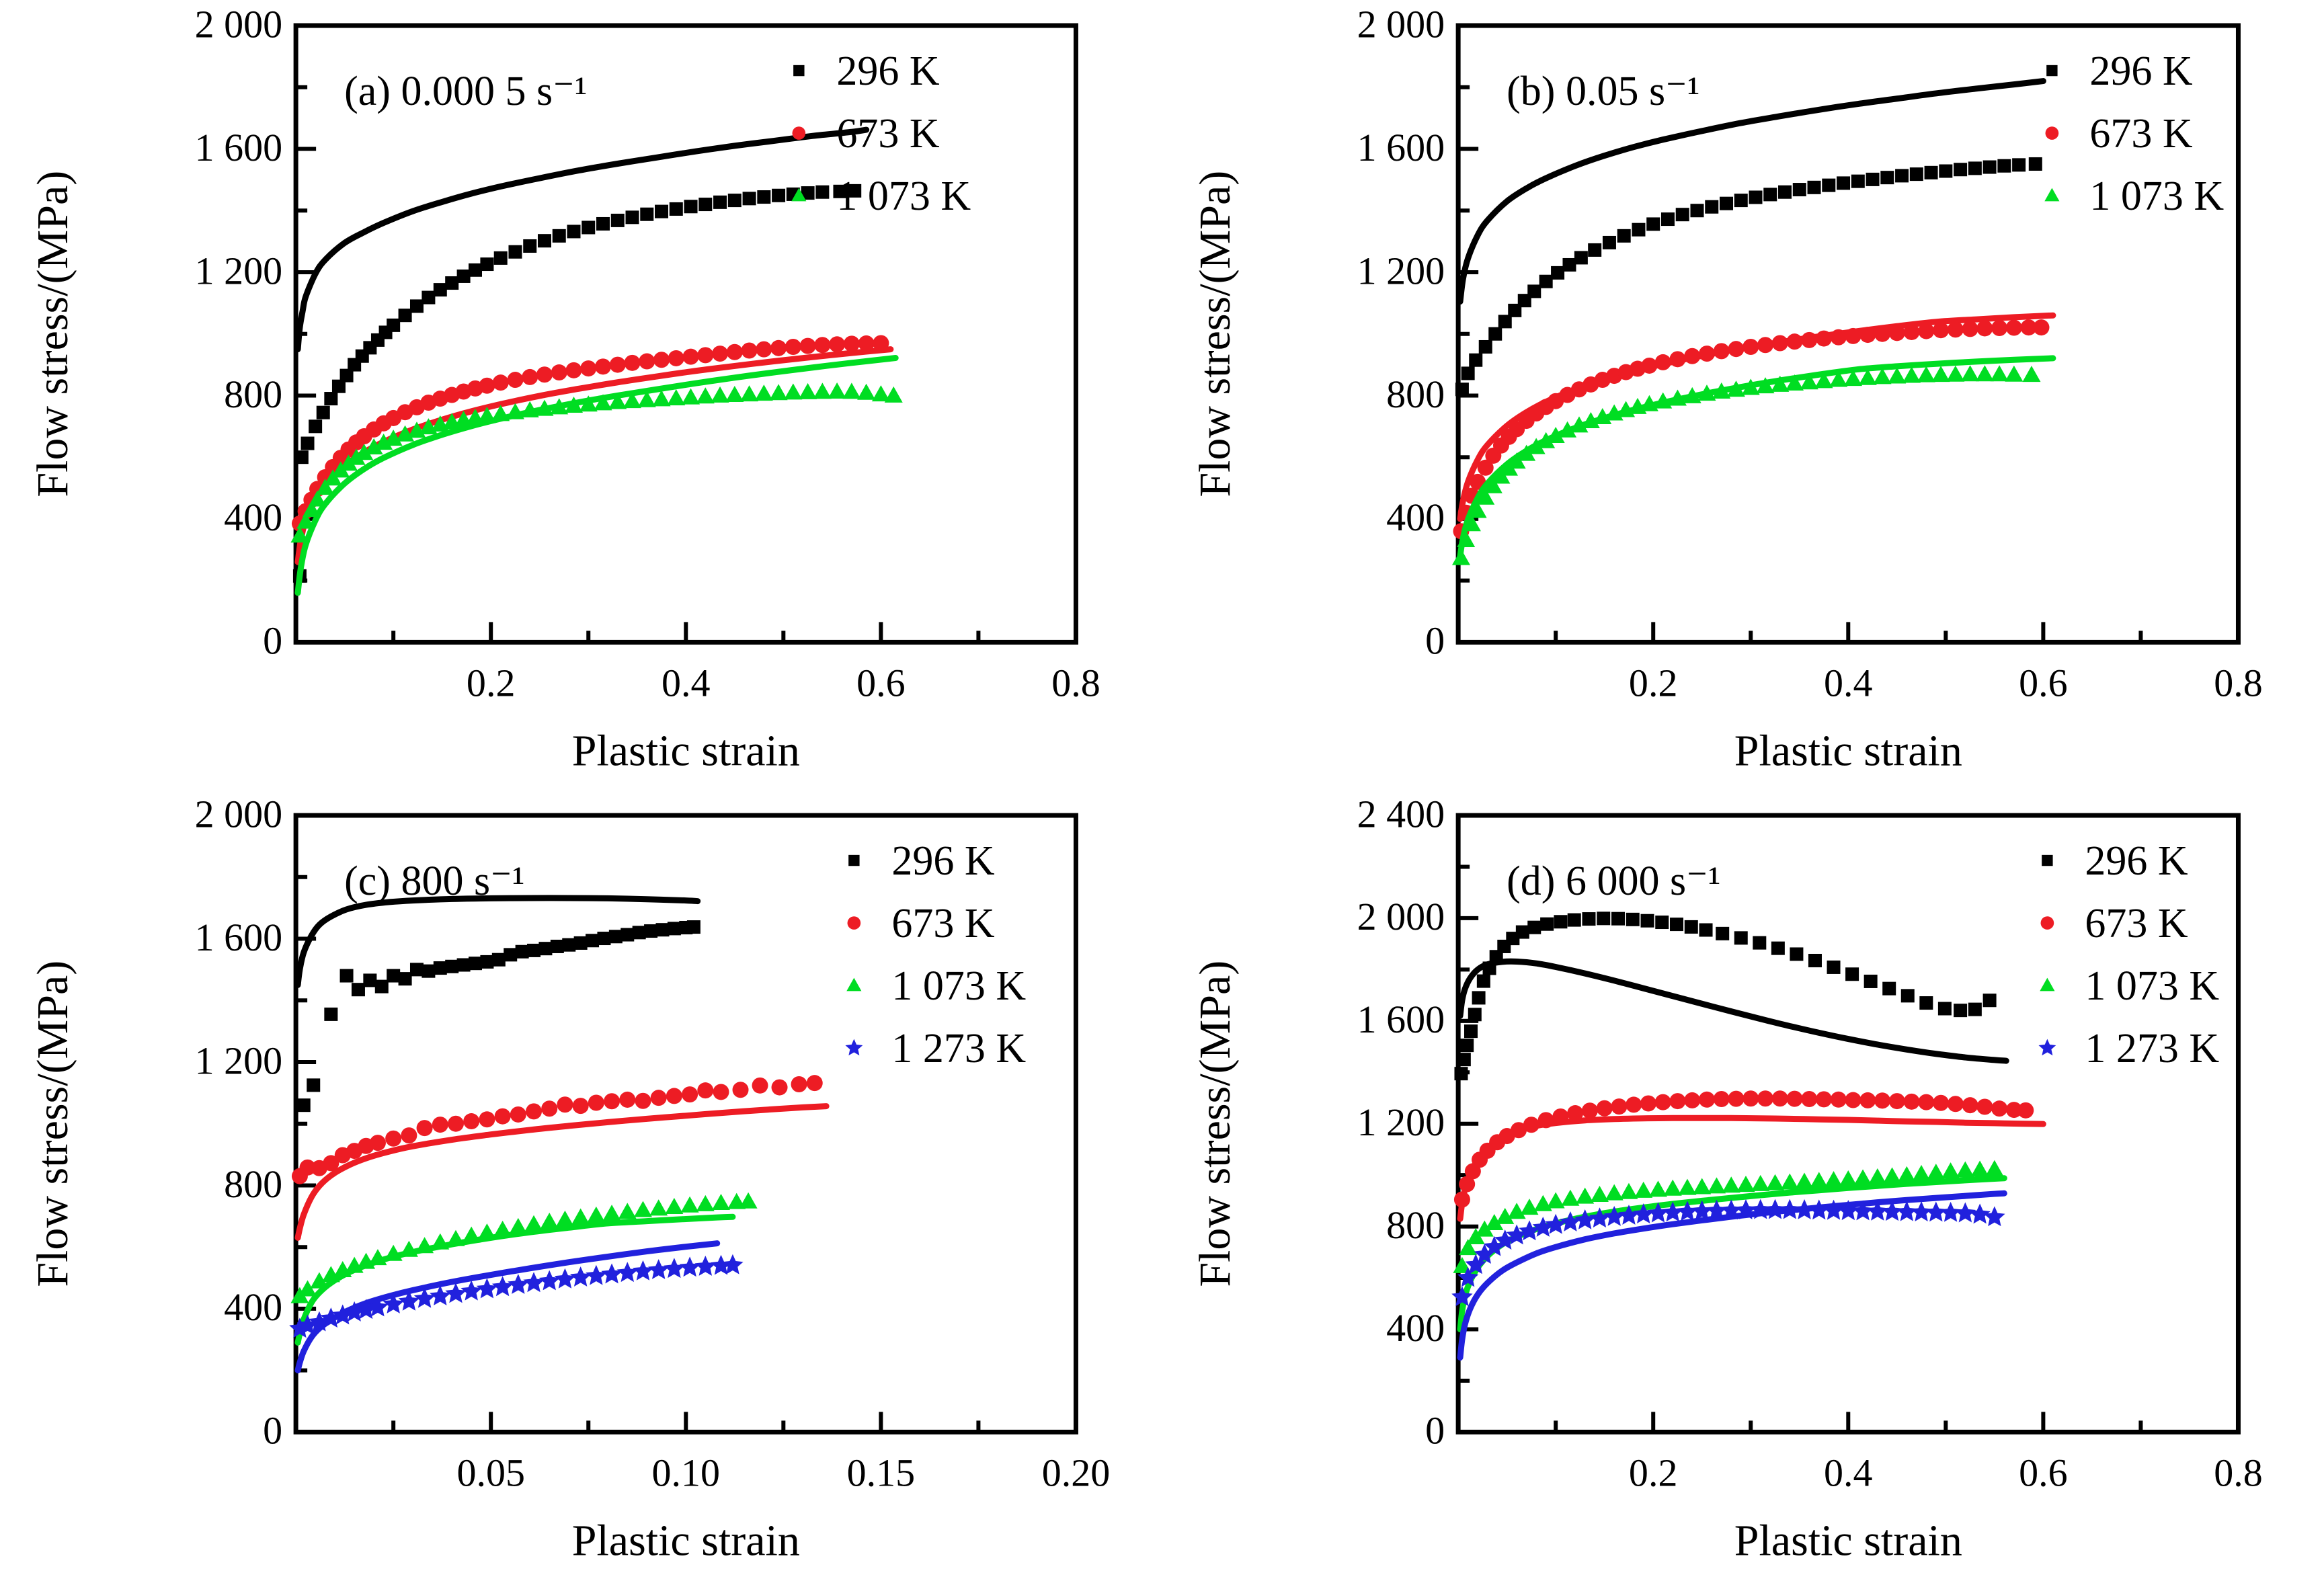 The image size is (2324, 1579). What do you see at coordinates (943, 923) in the screenshot?
I see `legend-label: 673 K` at bounding box center [943, 923].